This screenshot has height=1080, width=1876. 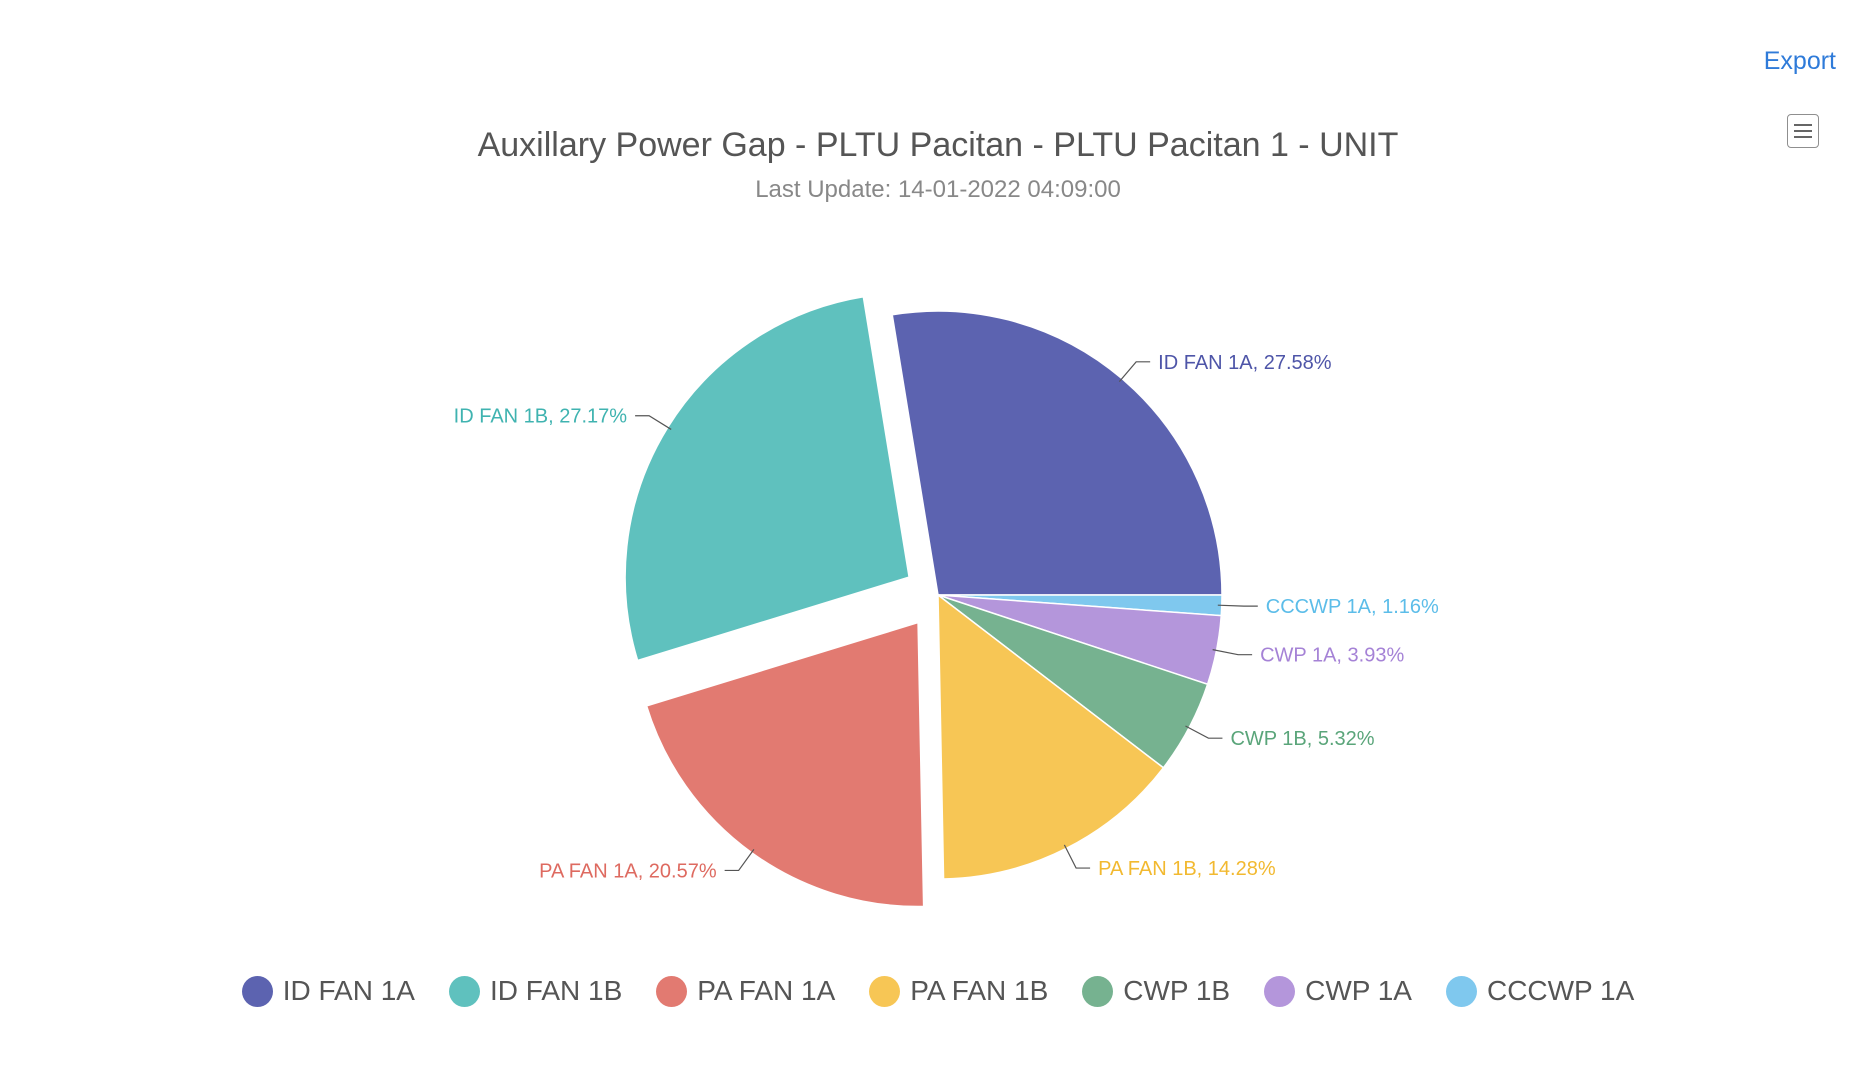 What do you see at coordinates (348, 990) in the screenshot?
I see `legend-label: ID FAN 1A` at bounding box center [348, 990].